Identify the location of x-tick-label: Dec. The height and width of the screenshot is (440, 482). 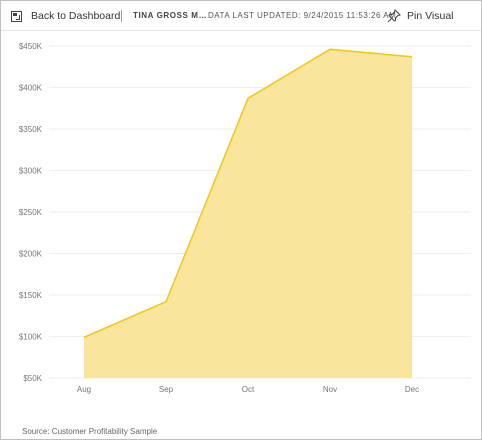
(412, 389).